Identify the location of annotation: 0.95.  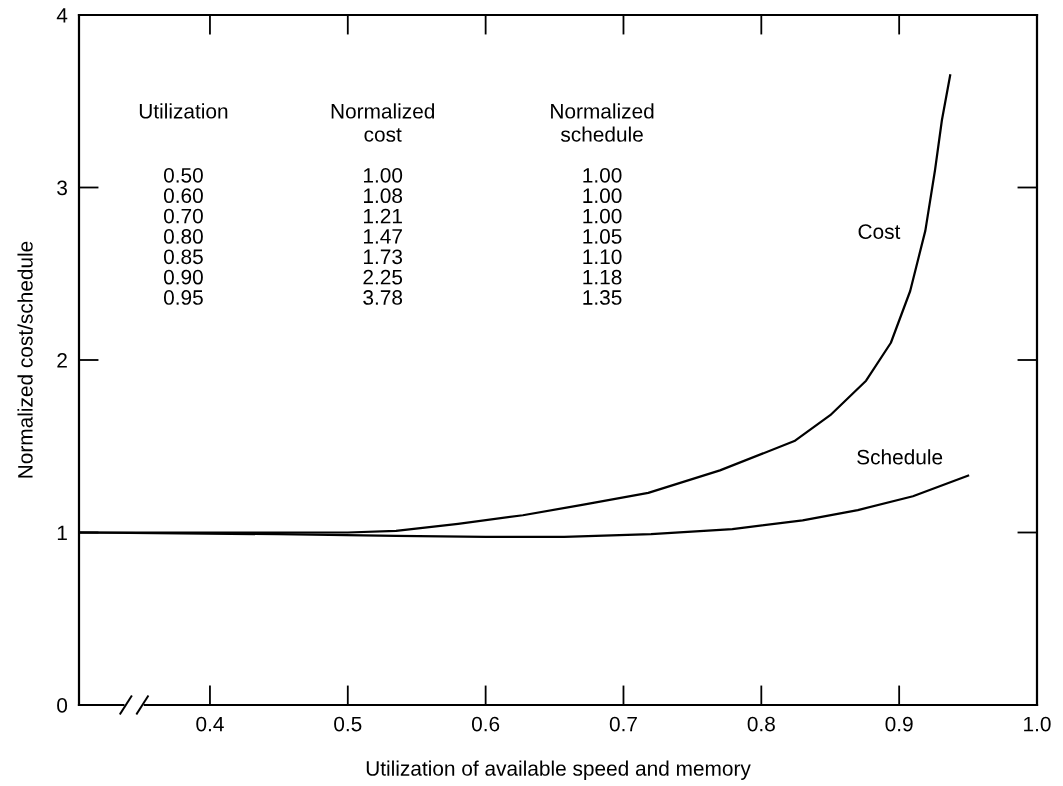
(183, 297).